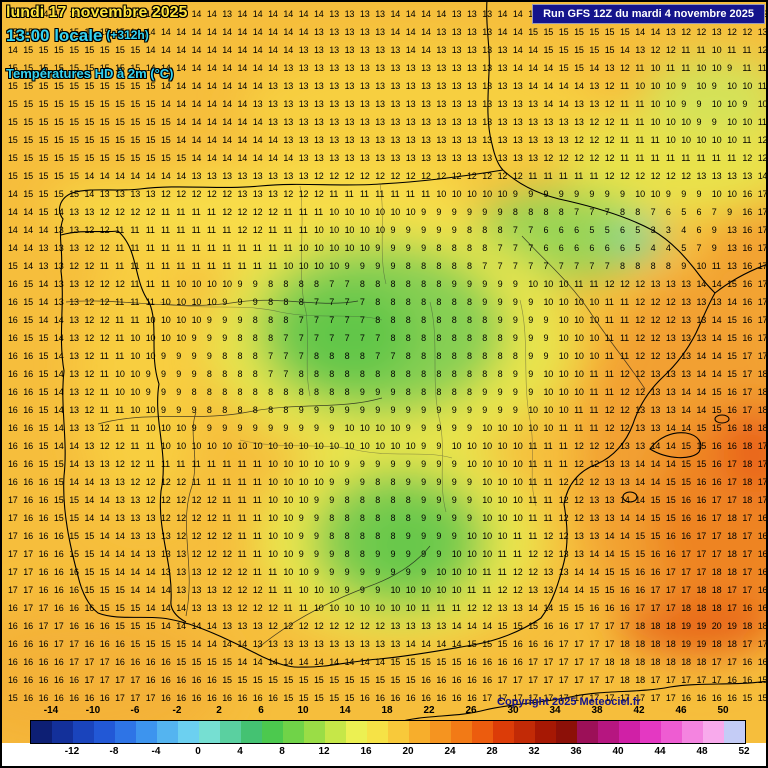 The width and height of the screenshot is (768, 768). What do you see at coordinates (365, 751) in the screenshot?
I see `scale-tick: 16` at bounding box center [365, 751].